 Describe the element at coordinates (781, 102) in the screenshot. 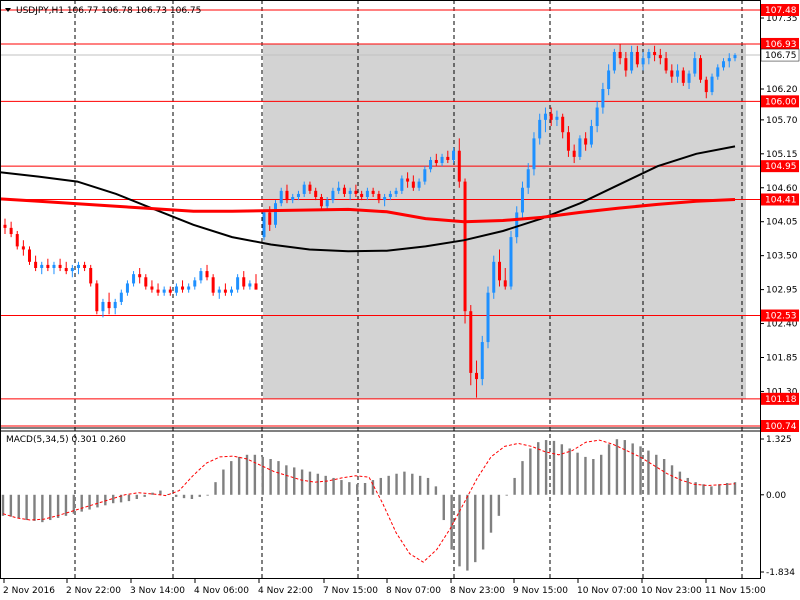

I see `level-tag-label: 106.00` at that location.